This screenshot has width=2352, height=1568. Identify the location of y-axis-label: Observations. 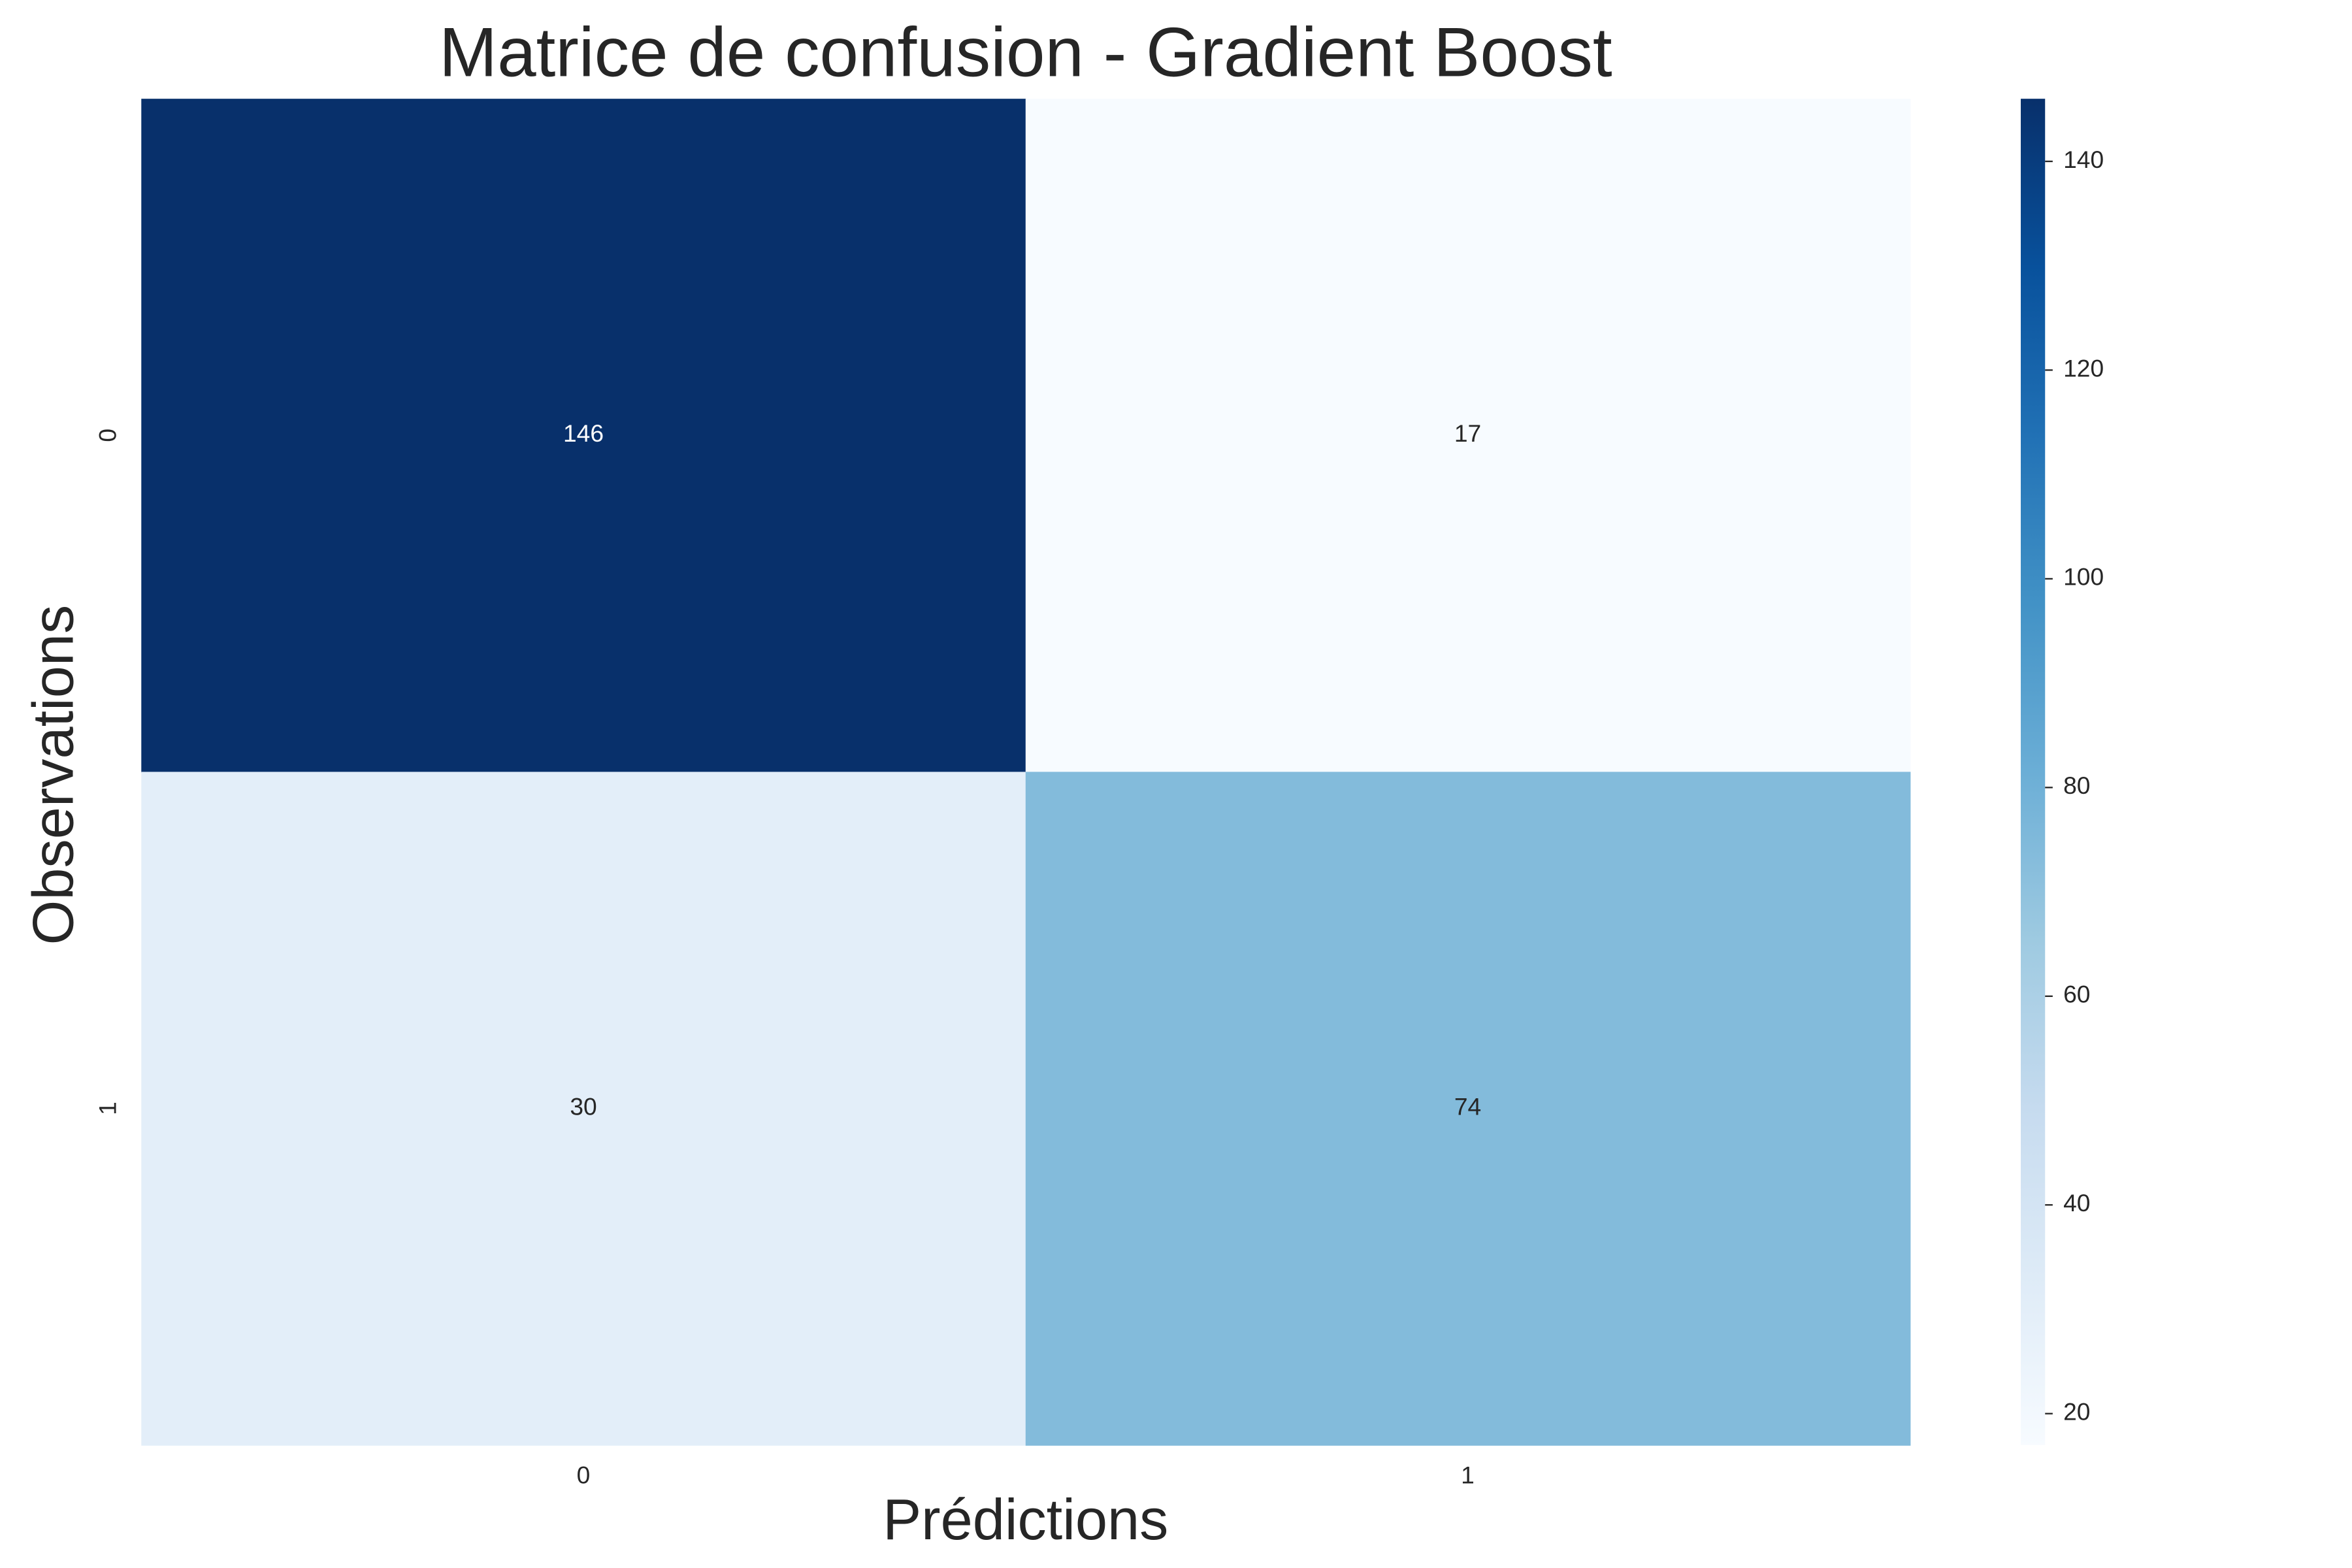
(53, 775).